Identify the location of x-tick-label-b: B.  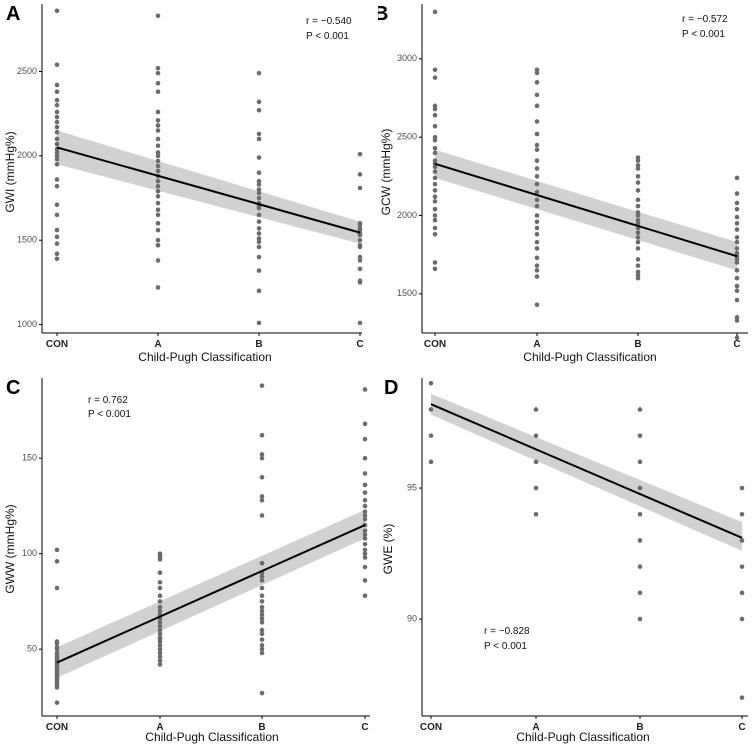
(639, 727).